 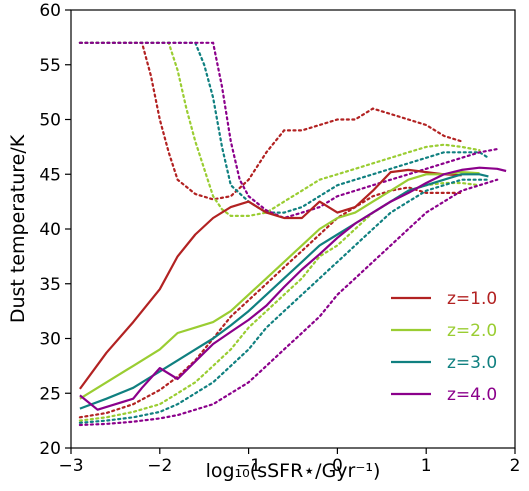 What do you see at coordinates (70, 466) in the screenshot?
I see `x-tick-label: −3` at bounding box center [70, 466].